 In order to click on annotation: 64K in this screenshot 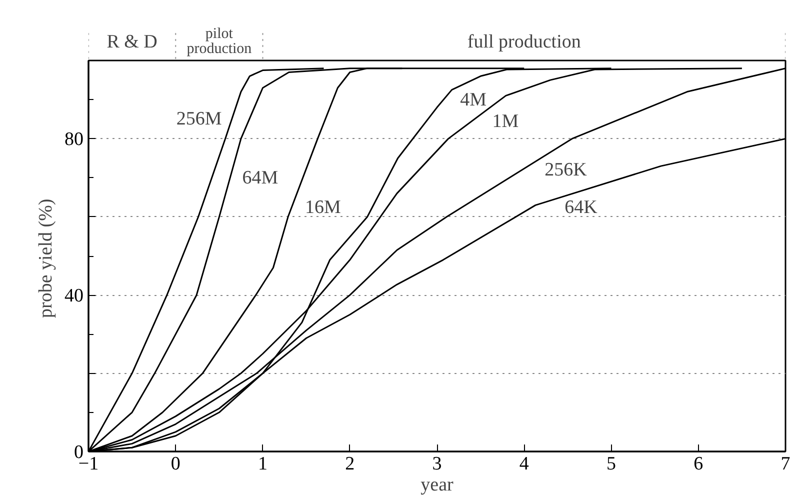, I will do `click(581, 207)`.